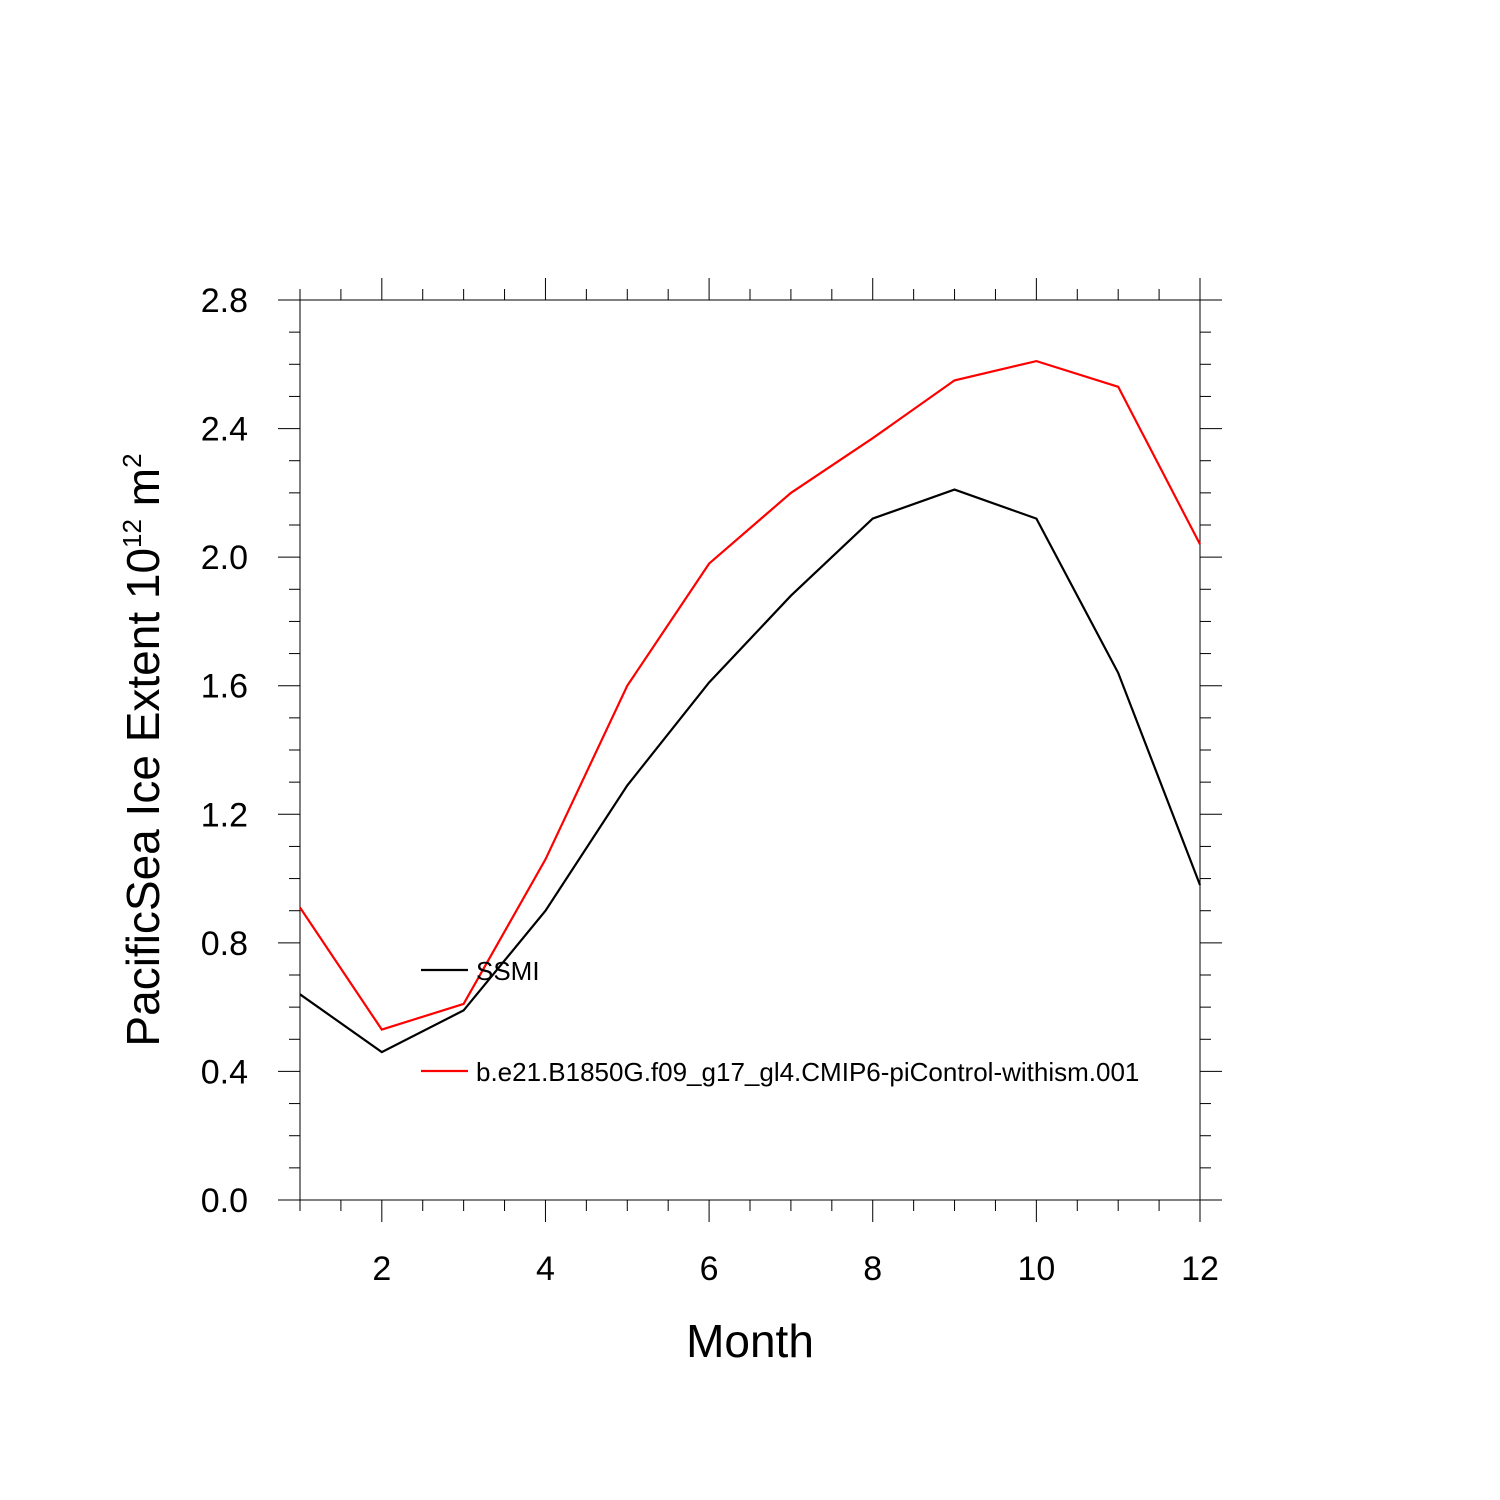 The width and height of the screenshot is (1500, 1500). What do you see at coordinates (872, 1269) in the screenshot?
I see `x-tick-label: 8` at bounding box center [872, 1269].